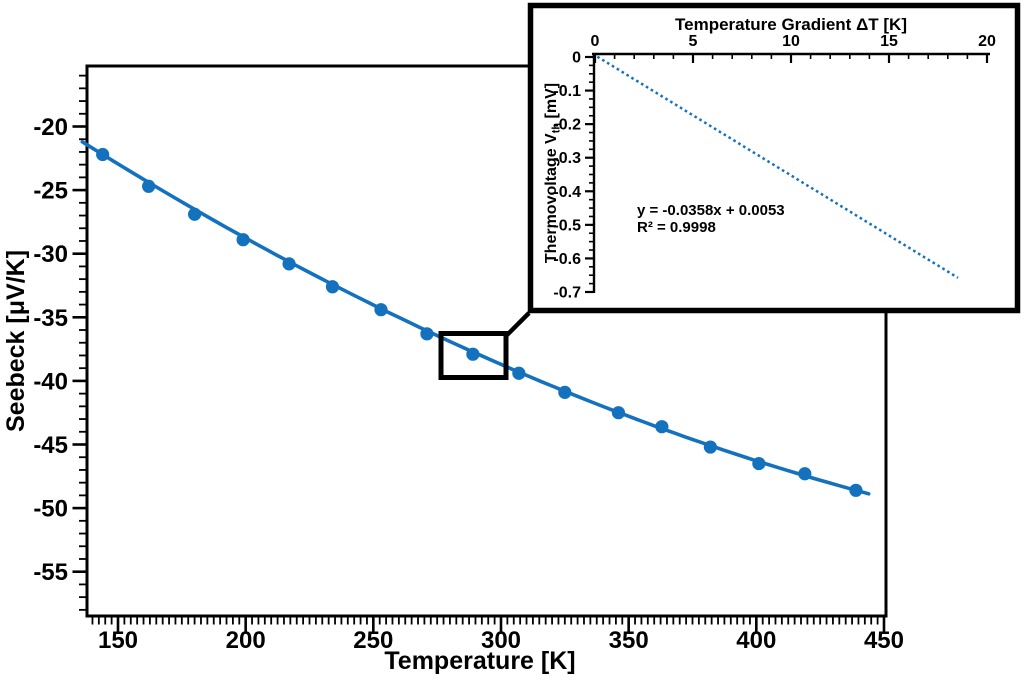 This screenshot has height=681, width=1024. Describe the element at coordinates (756, 640) in the screenshot. I see `x-tick-label: 400` at that location.